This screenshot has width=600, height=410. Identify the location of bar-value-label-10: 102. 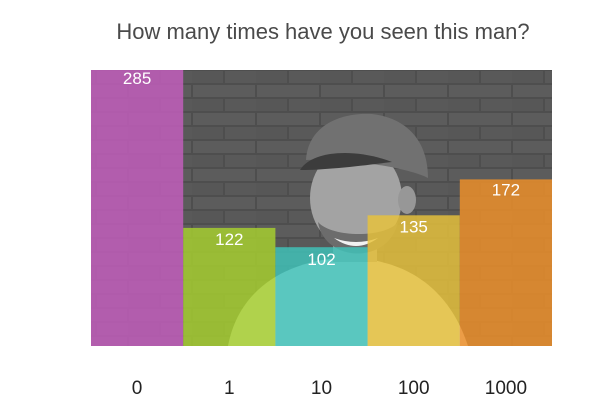
(321, 259).